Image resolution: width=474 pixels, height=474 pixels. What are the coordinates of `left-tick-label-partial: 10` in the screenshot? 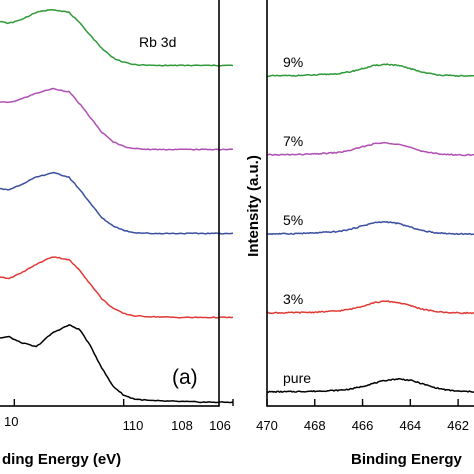 It's located at (11, 421).